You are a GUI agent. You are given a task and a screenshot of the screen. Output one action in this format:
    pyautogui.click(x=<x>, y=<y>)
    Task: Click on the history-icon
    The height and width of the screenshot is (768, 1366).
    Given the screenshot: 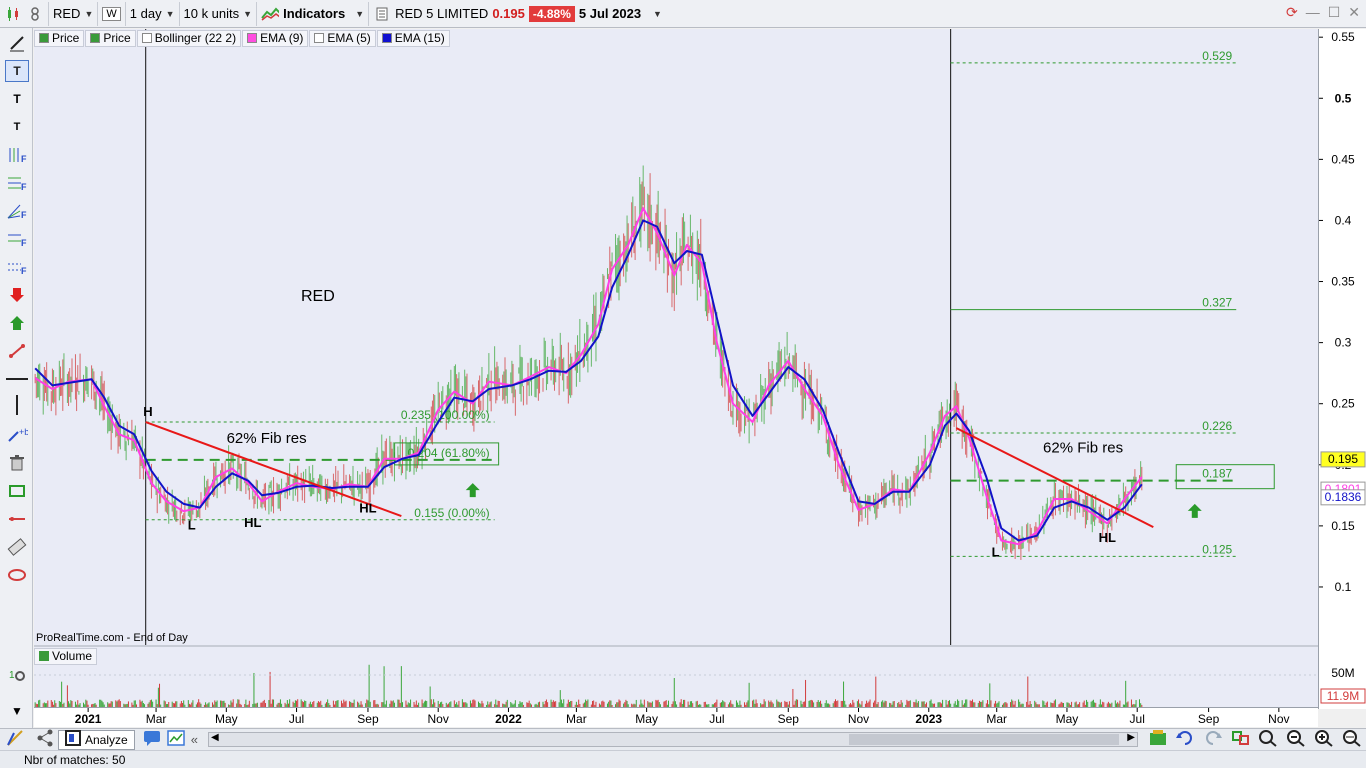 What is the action you would take?
    pyautogui.click(x=1158, y=739)
    